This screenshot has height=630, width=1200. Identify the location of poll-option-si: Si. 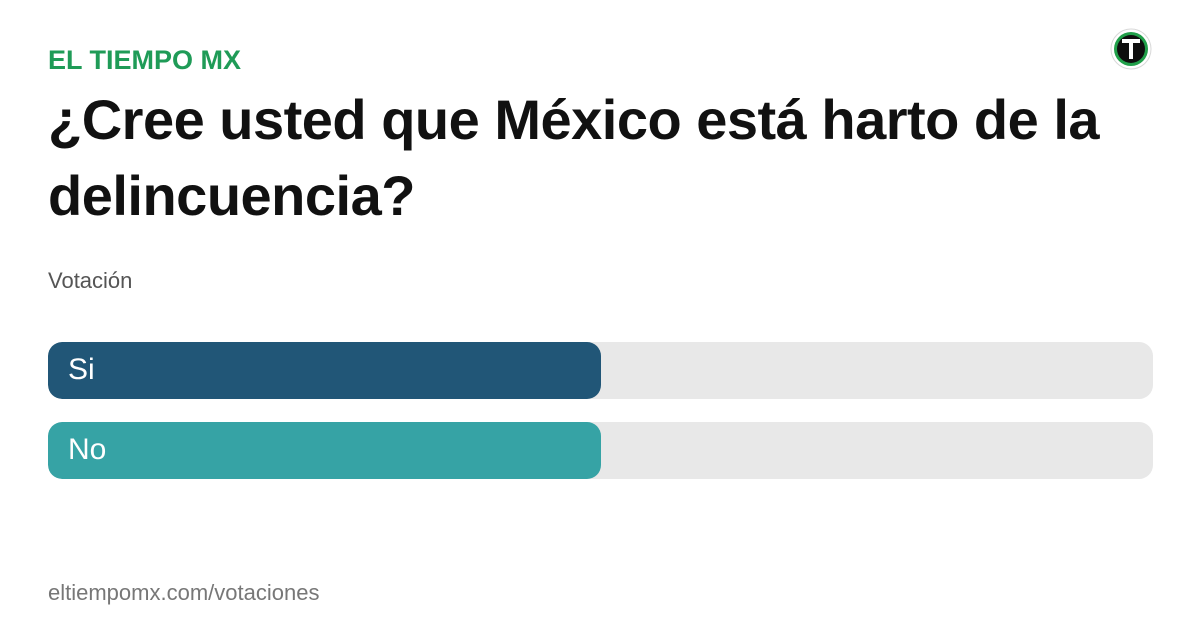
(600, 370).